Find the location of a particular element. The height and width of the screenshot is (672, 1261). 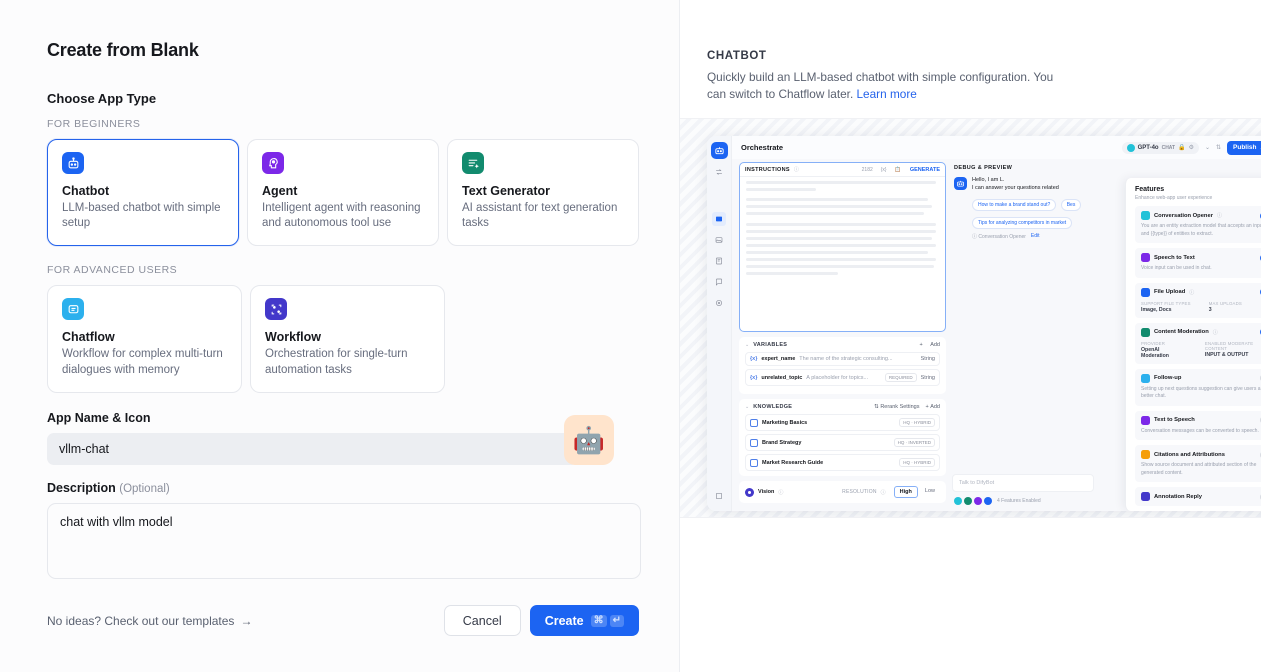

add-variable-button: + Add is located at coordinates (929, 345).